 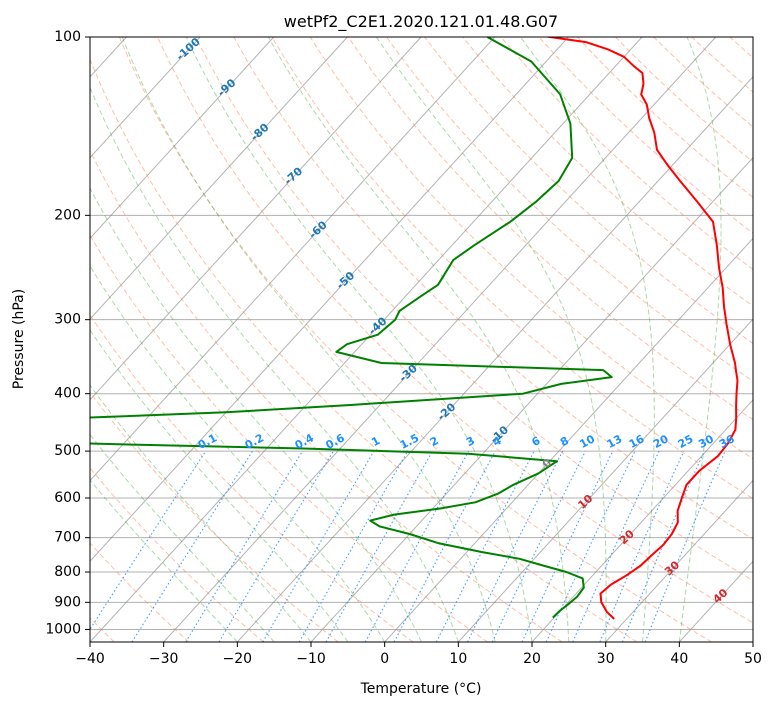 What do you see at coordinates (587, 441) in the screenshot?
I see `mixing-ratio-label: 10` at bounding box center [587, 441].